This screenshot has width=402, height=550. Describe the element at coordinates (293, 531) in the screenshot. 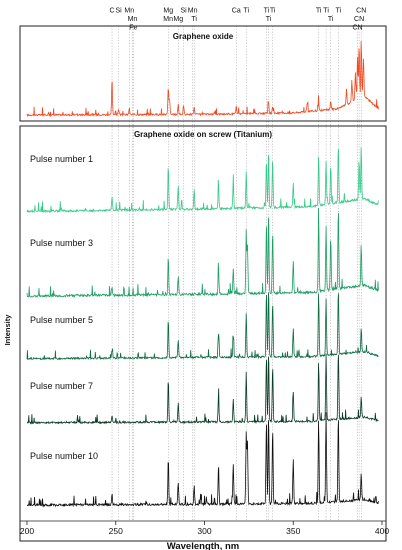

I see `x-tick-label: 350` at that location.